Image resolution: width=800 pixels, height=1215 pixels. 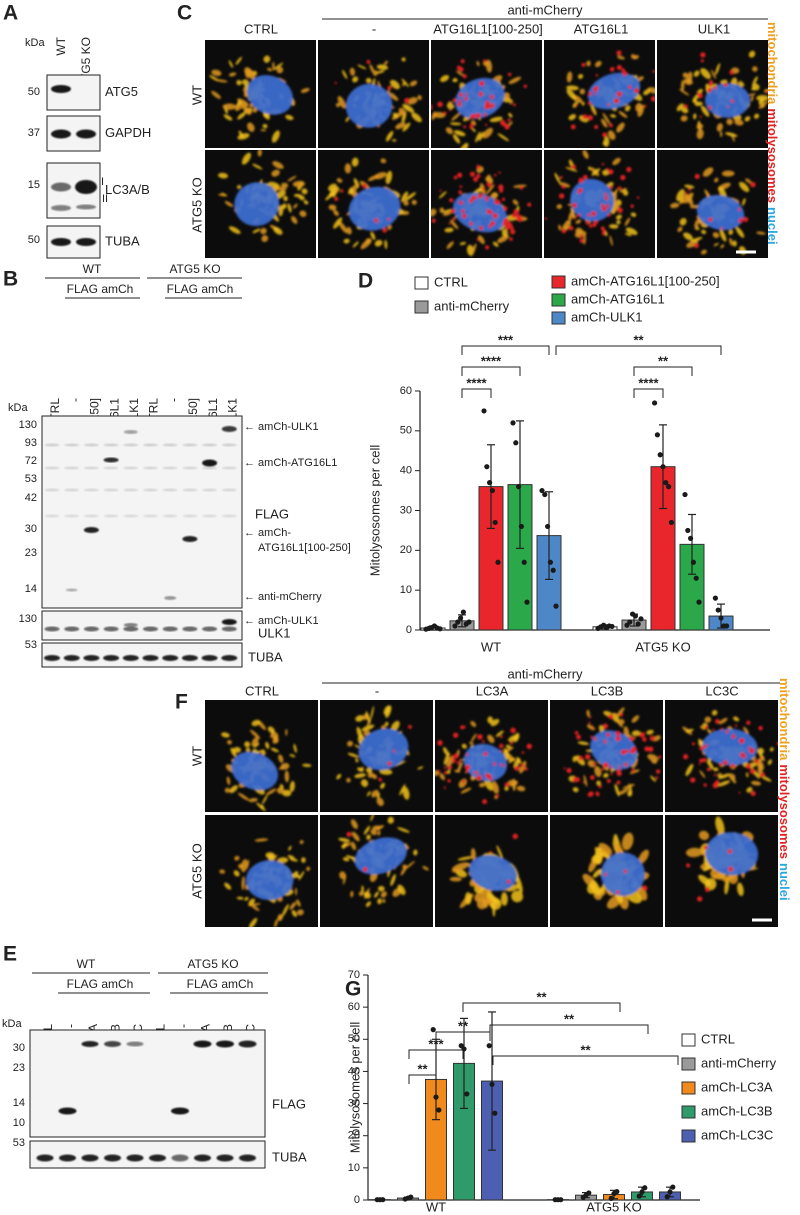 I want to click on kda-marker: 37, so click(x=34, y=133).